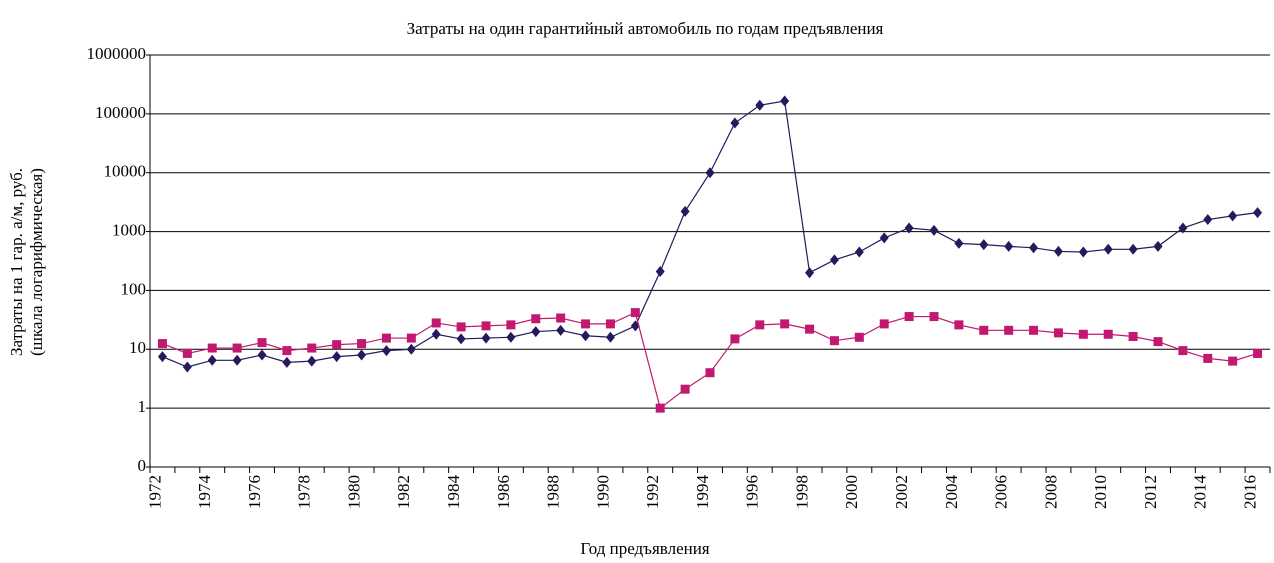 The height and width of the screenshot is (563, 1274). What do you see at coordinates (1249, 492) in the screenshot?
I see `x-tick-label: 2016` at bounding box center [1249, 492].